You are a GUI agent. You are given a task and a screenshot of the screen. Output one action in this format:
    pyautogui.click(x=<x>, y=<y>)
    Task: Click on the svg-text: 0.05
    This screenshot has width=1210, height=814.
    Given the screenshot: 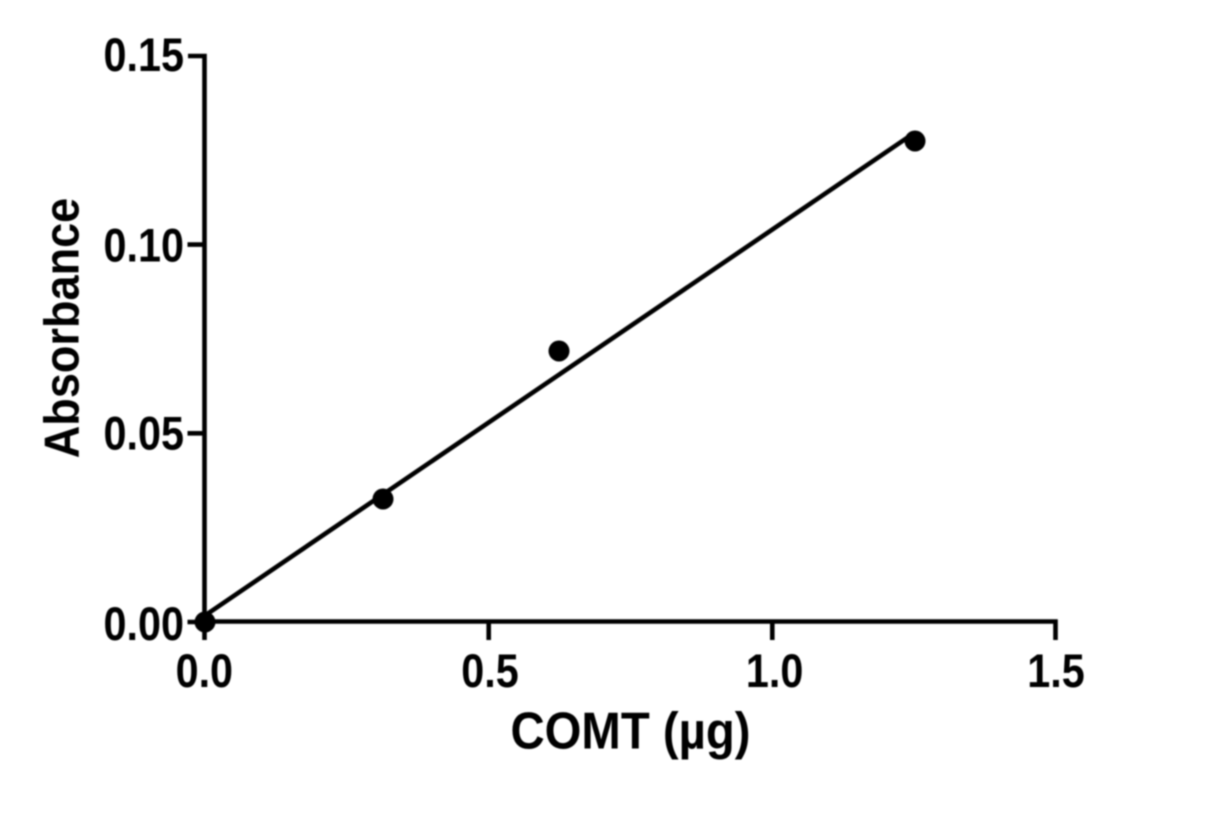 What is the action you would take?
    pyautogui.click(x=144, y=434)
    